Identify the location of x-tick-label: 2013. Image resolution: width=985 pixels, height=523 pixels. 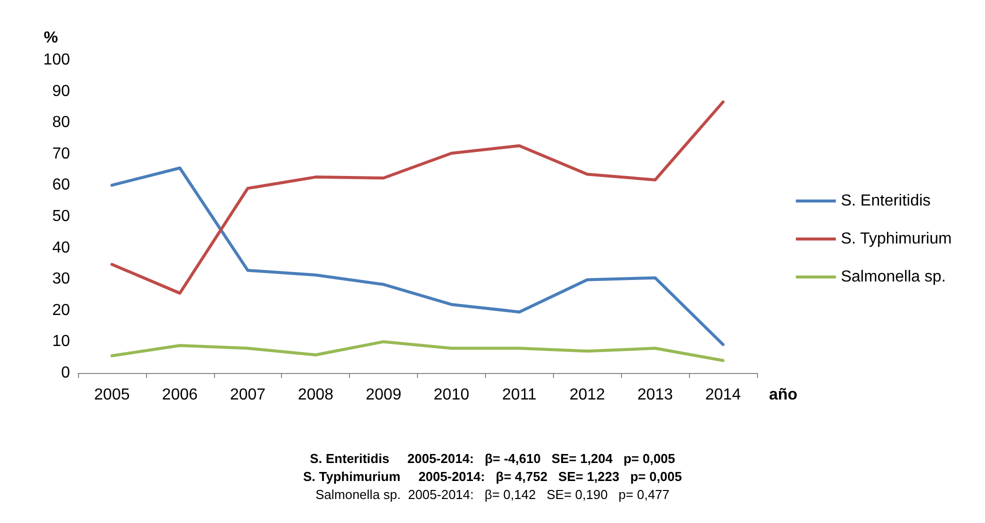
(655, 395).